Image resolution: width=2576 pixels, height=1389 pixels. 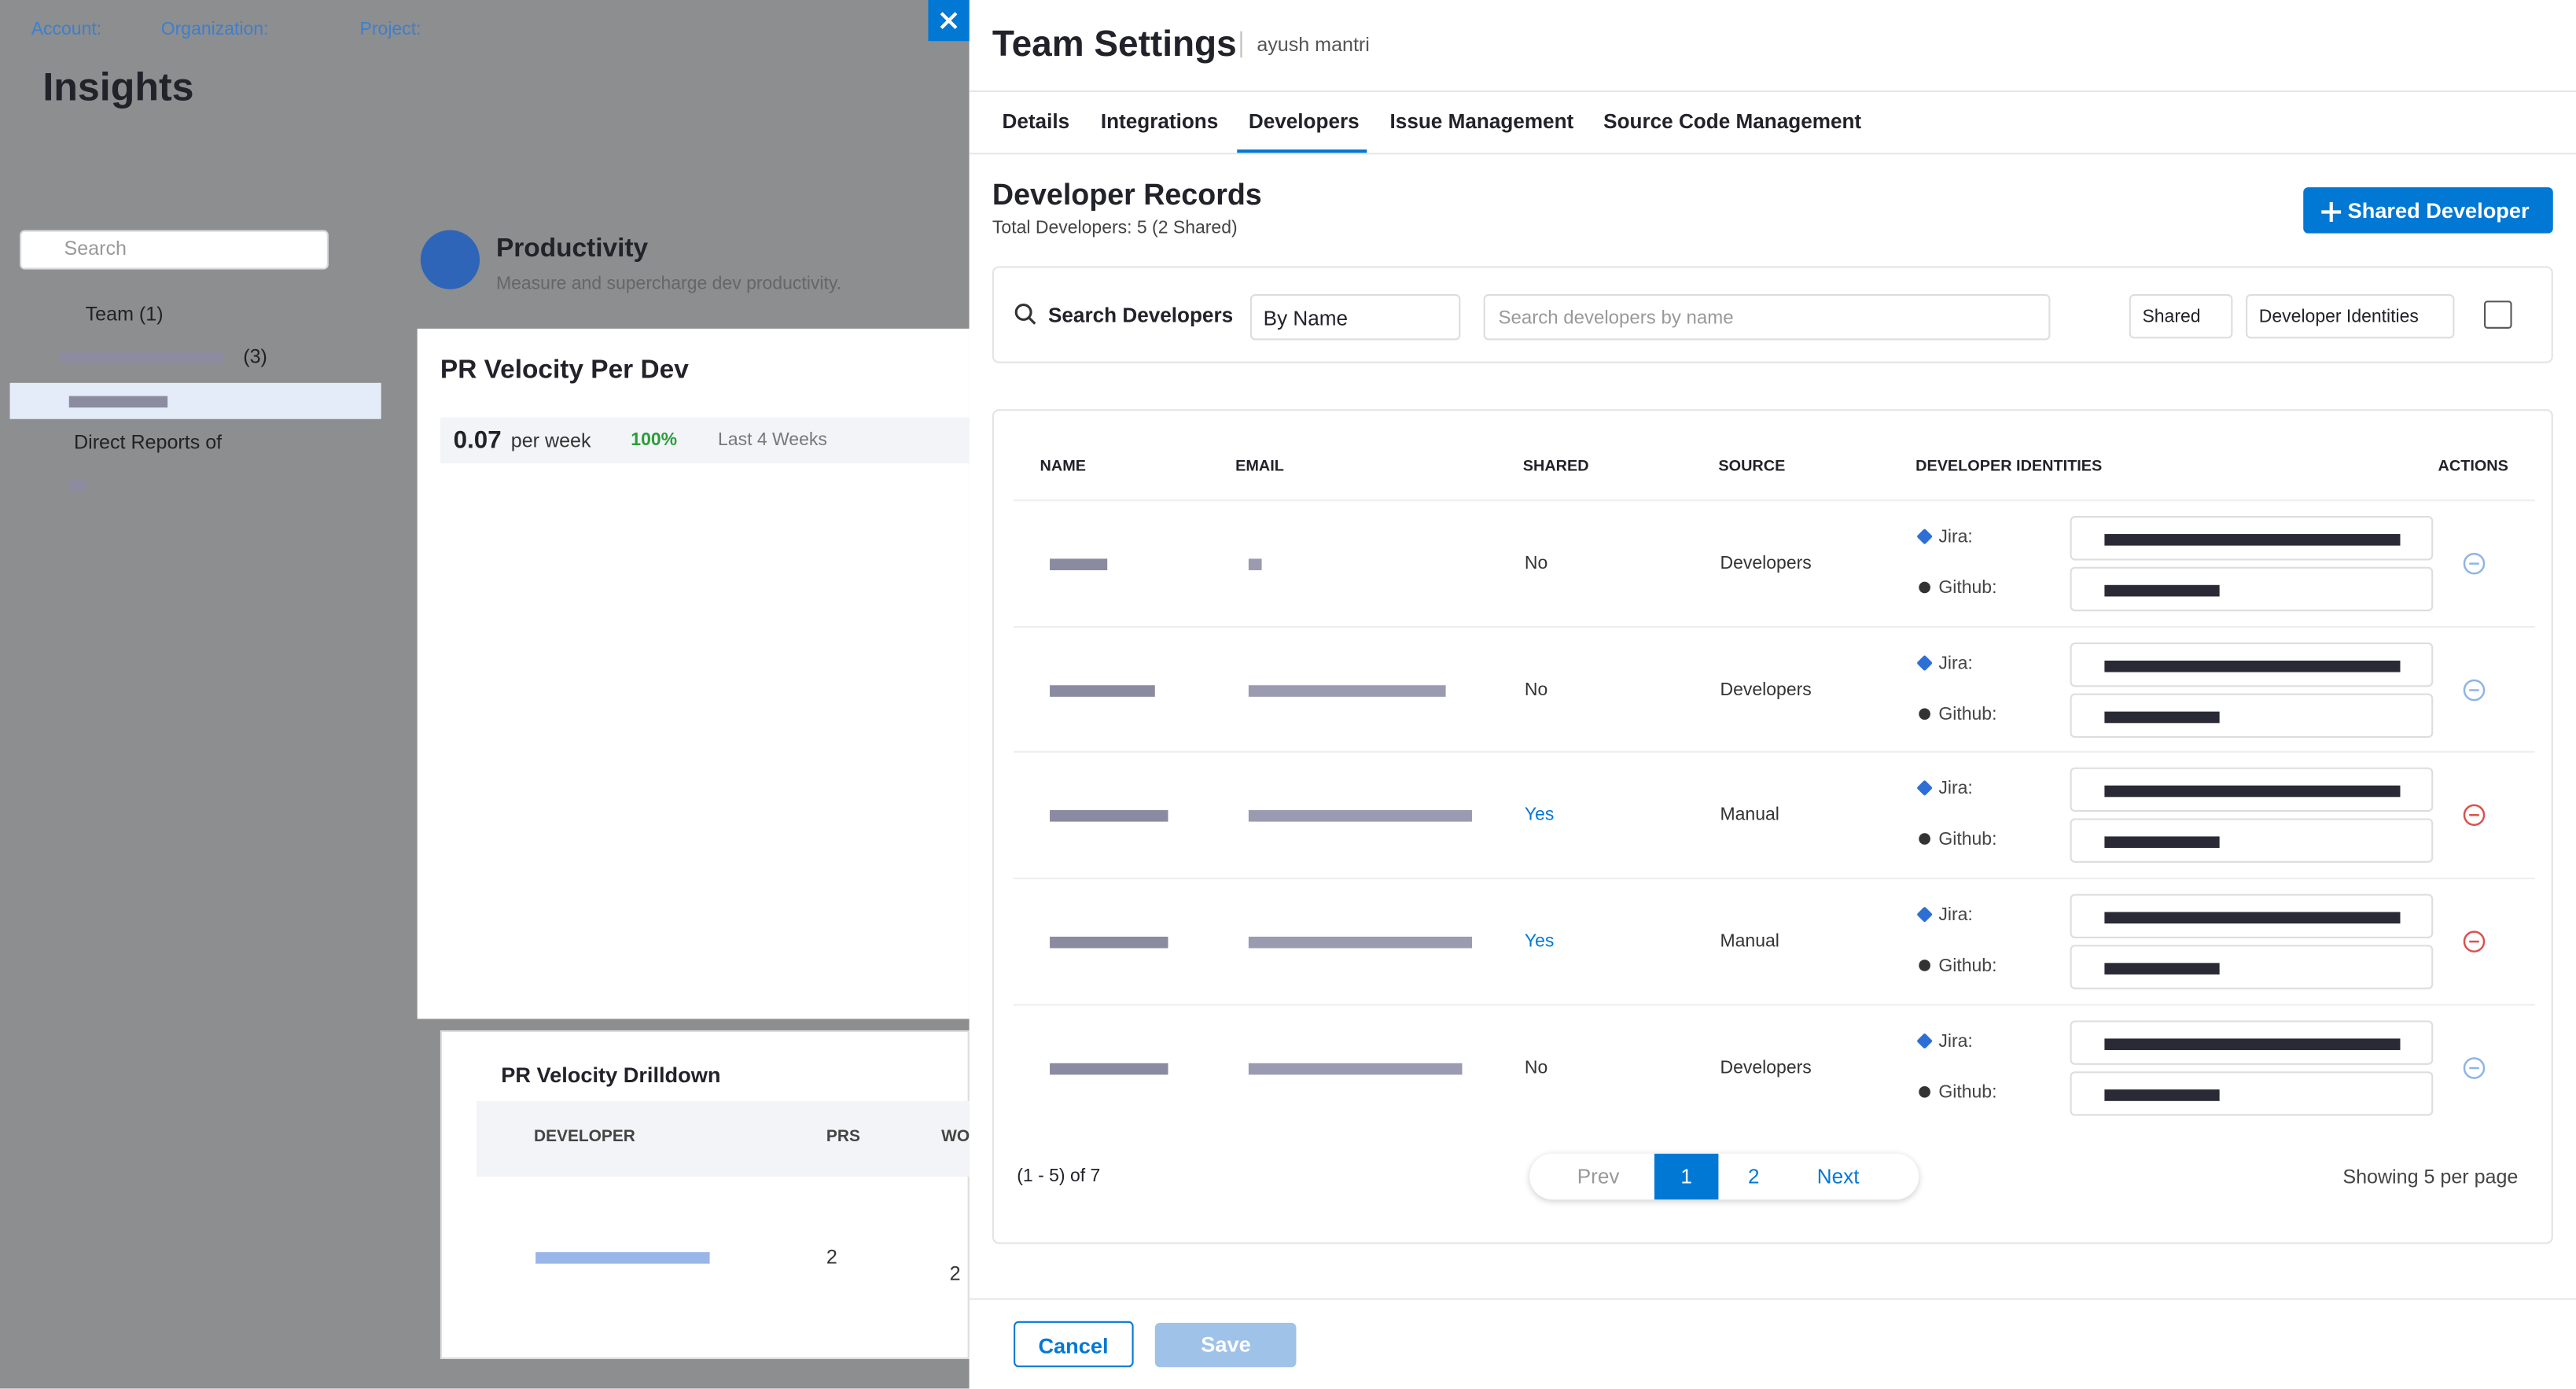 What do you see at coordinates (95, 248) in the screenshot?
I see `search-placeholder: Search` at bounding box center [95, 248].